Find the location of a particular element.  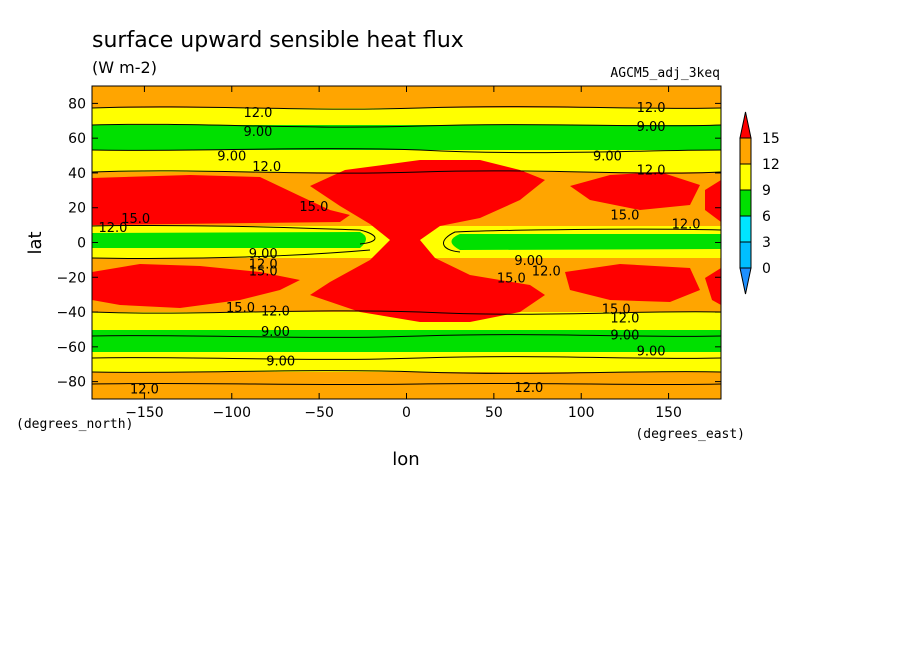

red-south-west is located at coordinates (196, 286).